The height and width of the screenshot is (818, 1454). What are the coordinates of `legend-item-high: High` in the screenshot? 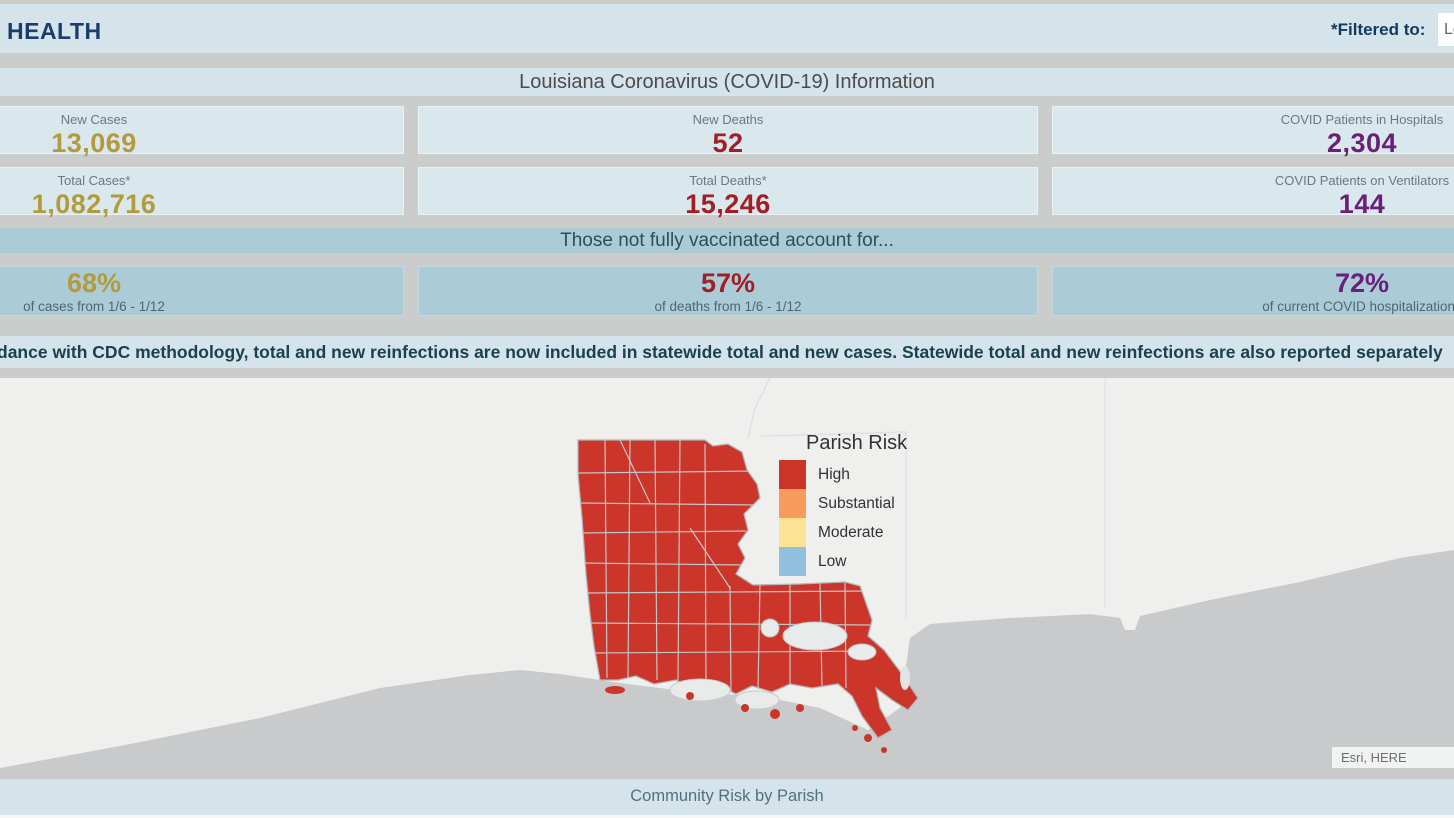 It's located at (843, 474).